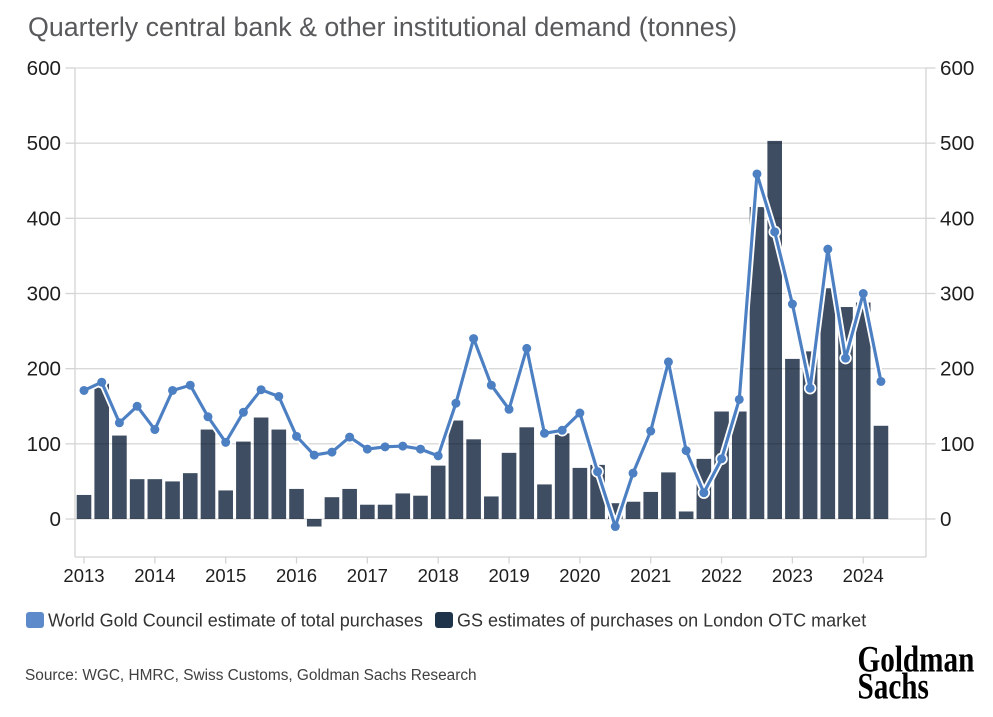 The height and width of the screenshot is (717, 993). I want to click on svg-text: Goldman, so click(916, 661).